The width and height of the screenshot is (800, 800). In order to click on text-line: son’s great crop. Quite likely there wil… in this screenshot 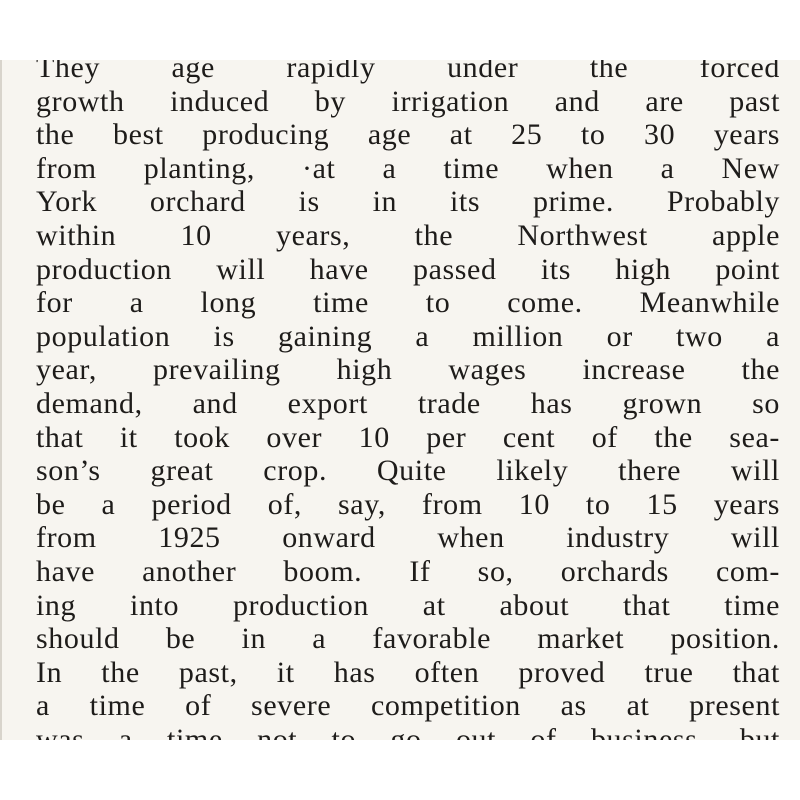, I will do `click(408, 471)`.